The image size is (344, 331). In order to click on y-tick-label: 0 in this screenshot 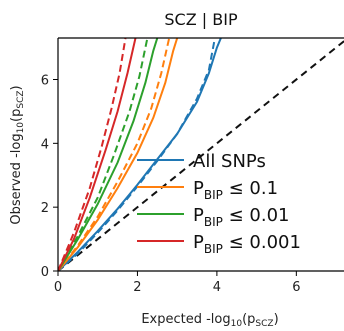, I will do `click(45, 272)`.